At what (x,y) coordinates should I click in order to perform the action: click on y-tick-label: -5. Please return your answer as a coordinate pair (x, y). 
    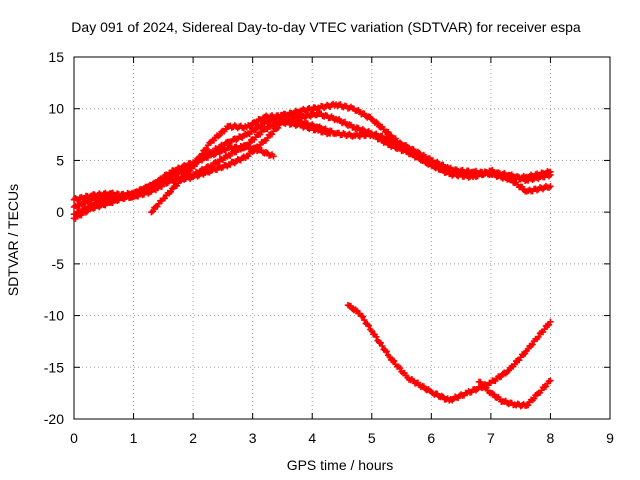
    Looking at the image, I should click on (58, 264).